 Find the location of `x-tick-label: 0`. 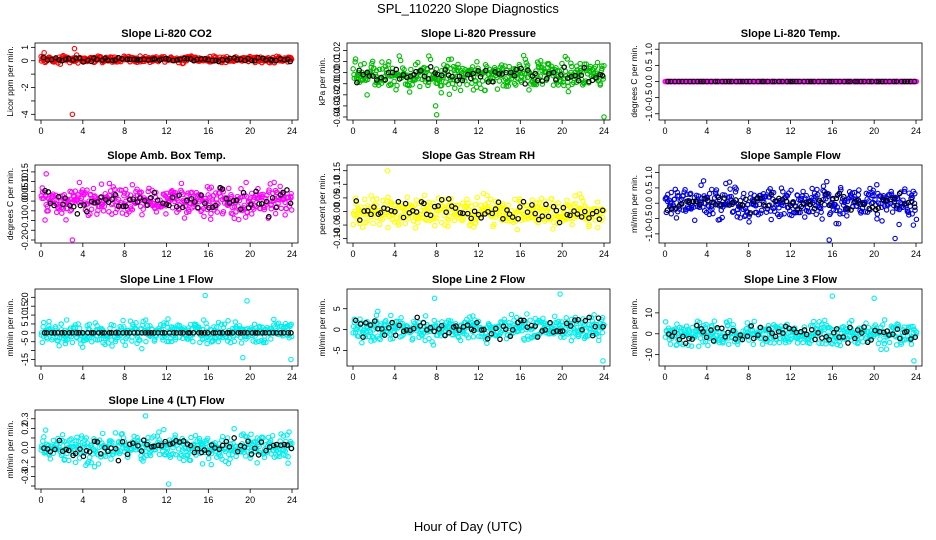

x-tick-label: 0 is located at coordinates (40, 500).